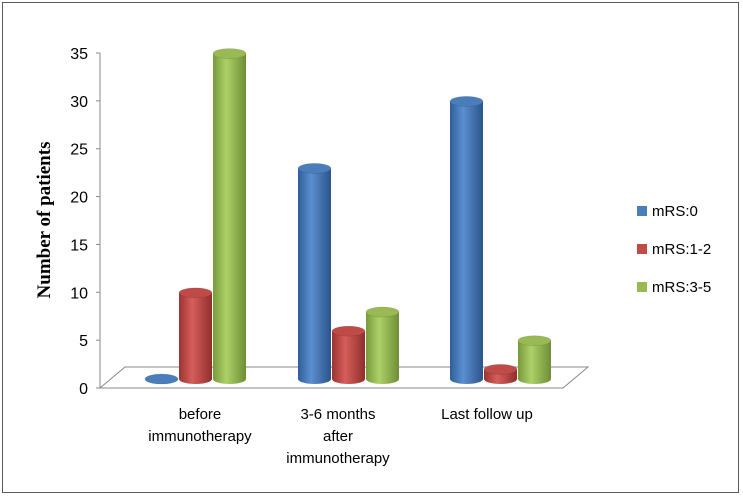 Image resolution: width=743 pixels, height=497 pixels. Describe the element at coordinates (79, 150) in the screenshot. I see `y-tick-label: 25` at that location.